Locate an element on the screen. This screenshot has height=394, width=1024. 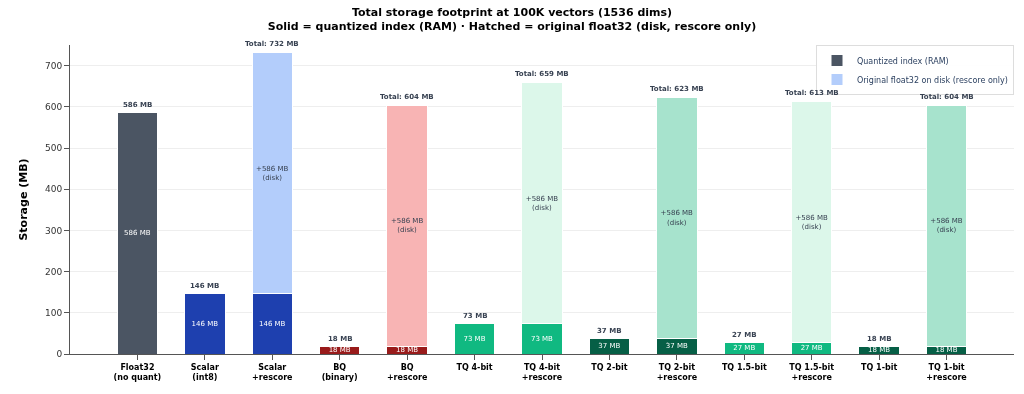
x-tick-label: Scalar (int8) is located at coordinates (204, 372).